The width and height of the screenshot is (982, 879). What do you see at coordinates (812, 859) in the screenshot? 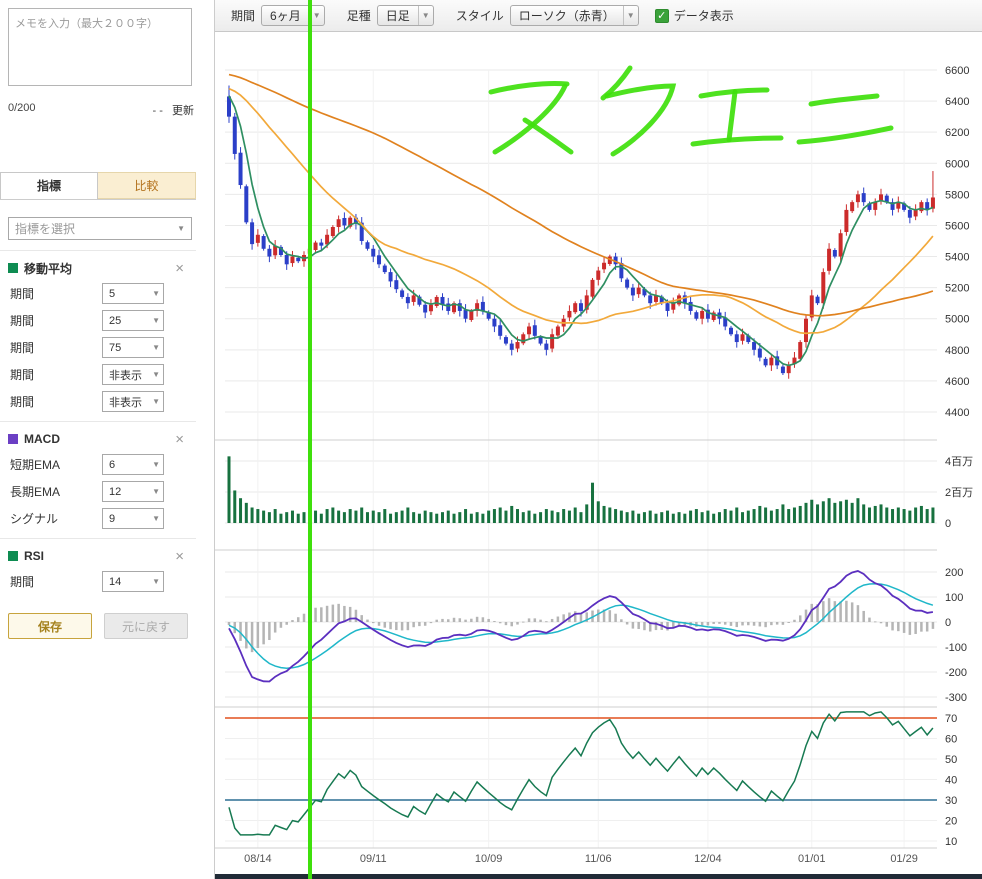
I see `svg-text: 01/01` at bounding box center [812, 859].